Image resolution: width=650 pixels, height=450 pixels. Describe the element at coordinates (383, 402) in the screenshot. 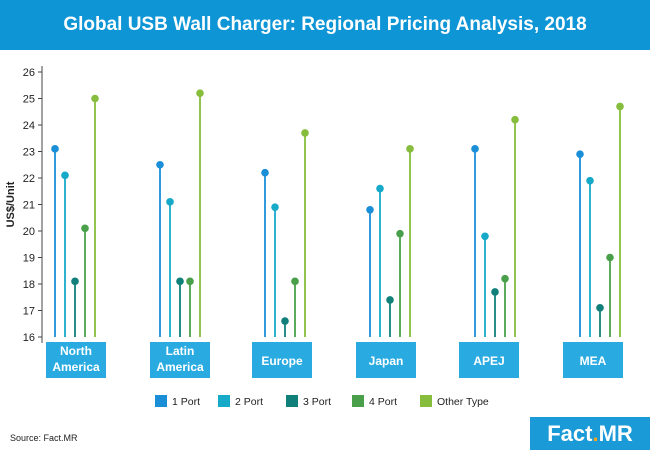

I see `legend-label: 4 Port` at that location.